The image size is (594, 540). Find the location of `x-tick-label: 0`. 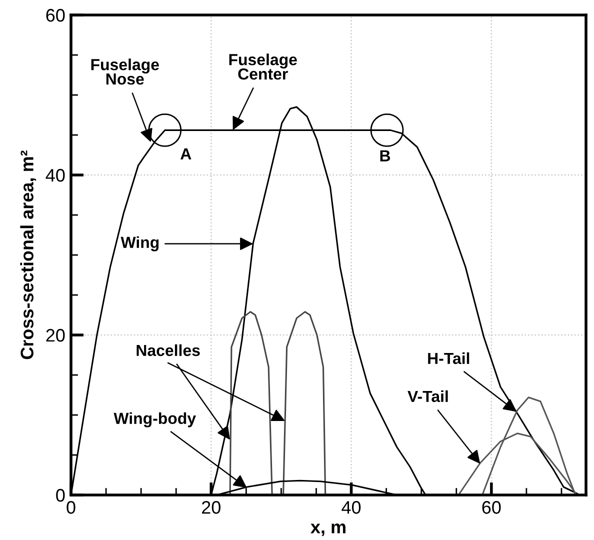

x-tick-label: 0 is located at coordinates (71, 507).